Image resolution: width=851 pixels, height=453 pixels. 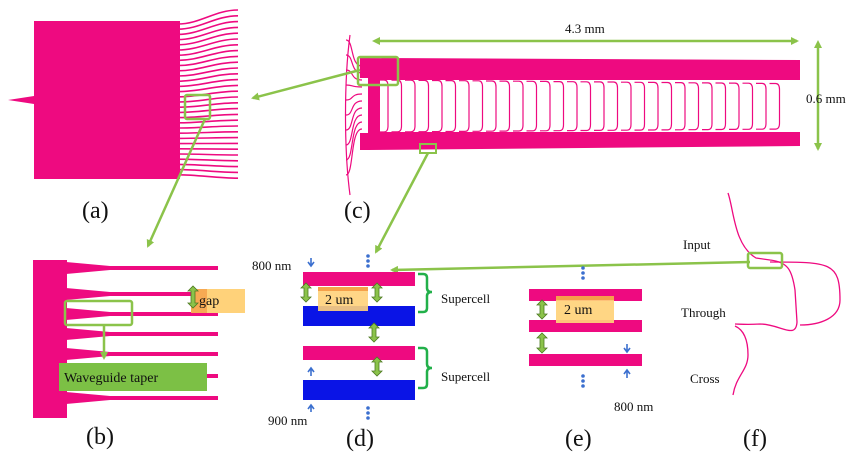 What do you see at coordinates (705, 378) in the screenshot?
I see `cross-label: Cross` at bounding box center [705, 378].